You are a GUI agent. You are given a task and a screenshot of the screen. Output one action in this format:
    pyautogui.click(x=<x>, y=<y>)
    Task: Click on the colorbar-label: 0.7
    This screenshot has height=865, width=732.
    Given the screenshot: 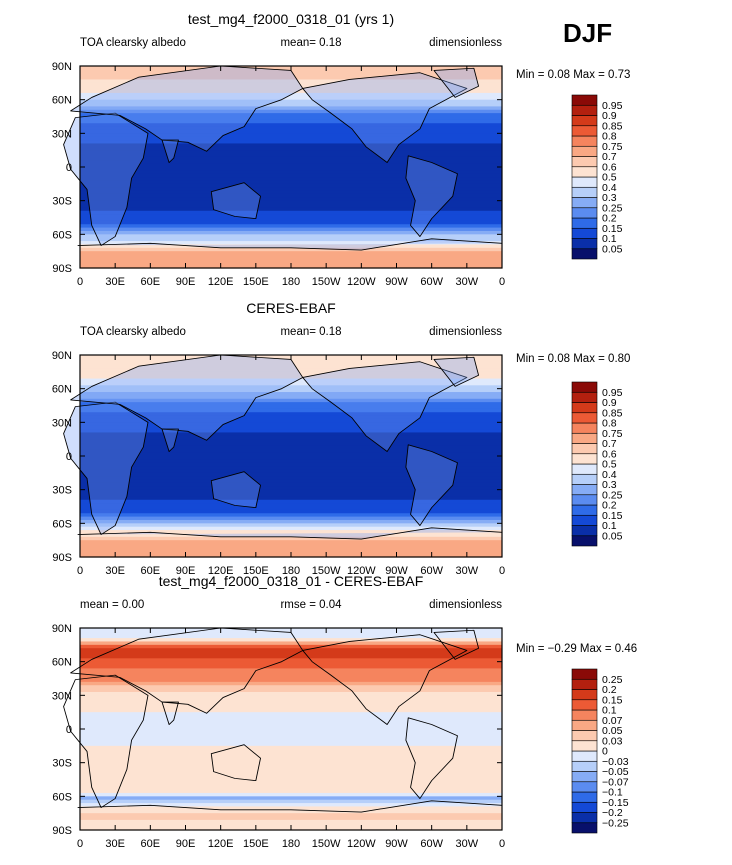 What is the action you would take?
    pyautogui.click(x=609, y=157)
    